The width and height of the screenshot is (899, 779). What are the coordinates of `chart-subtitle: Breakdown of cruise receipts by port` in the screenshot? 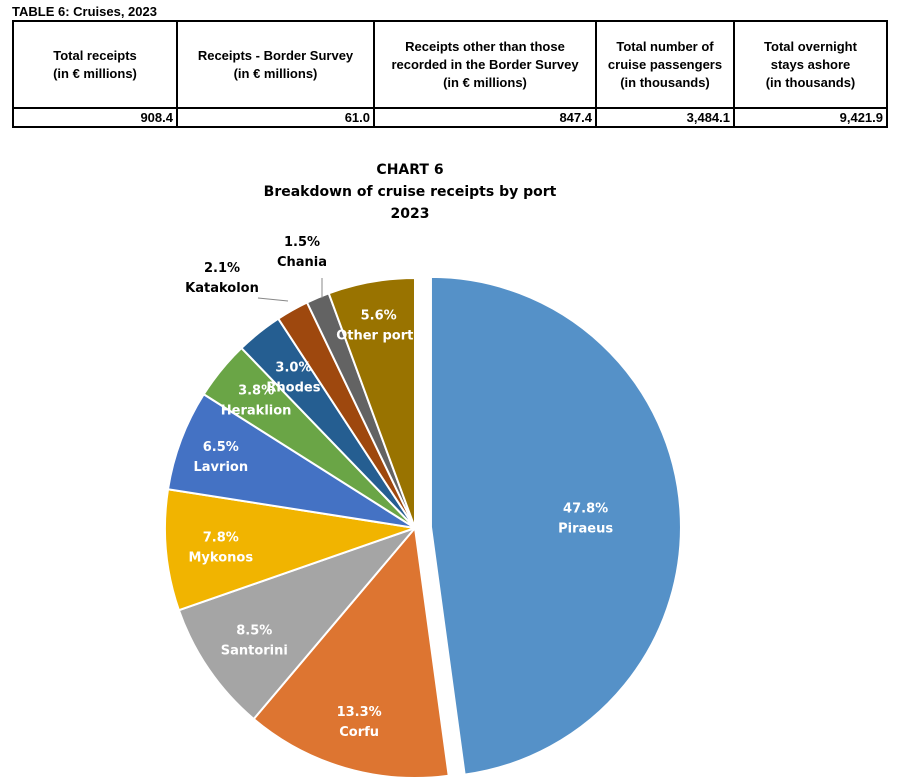 It's located at (410, 192).